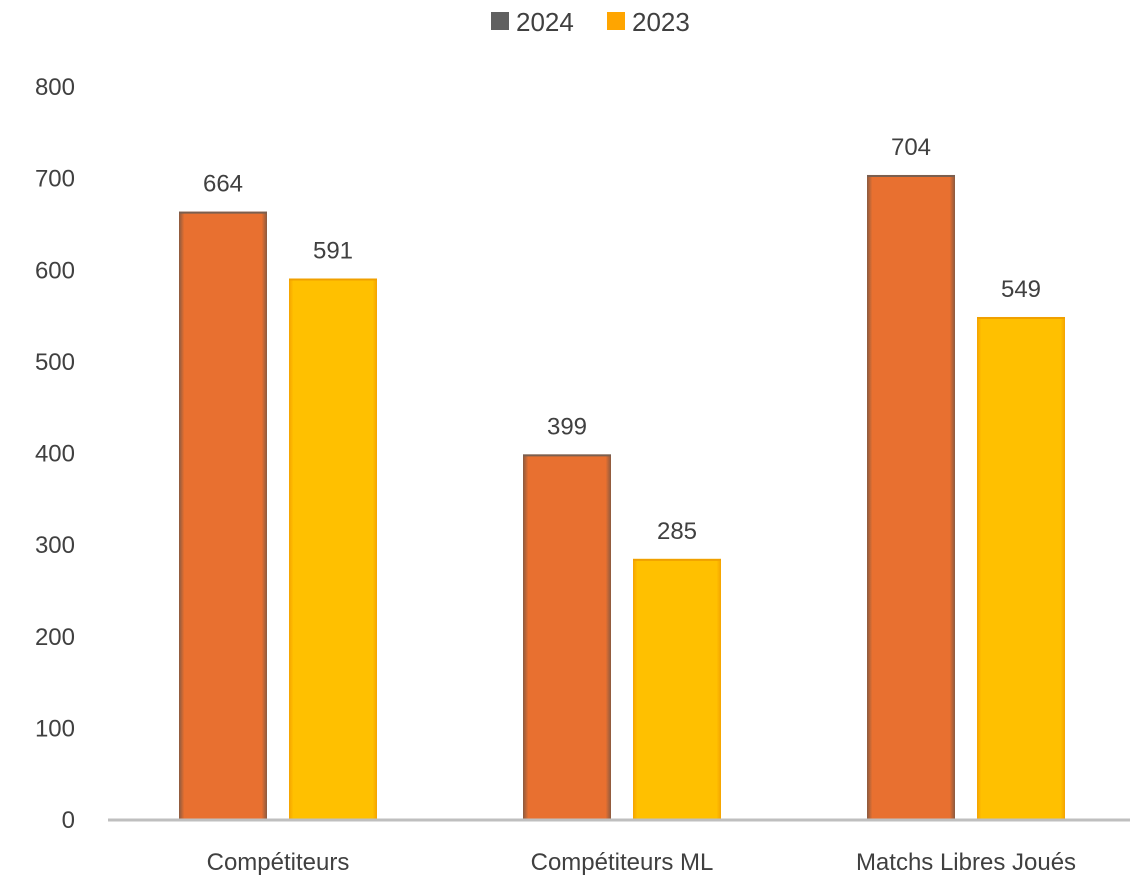 This screenshot has height=881, width=1148. What do you see at coordinates (55, 362) in the screenshot?
I see `y-tick-label: 500` at bounding box center [55, 362].